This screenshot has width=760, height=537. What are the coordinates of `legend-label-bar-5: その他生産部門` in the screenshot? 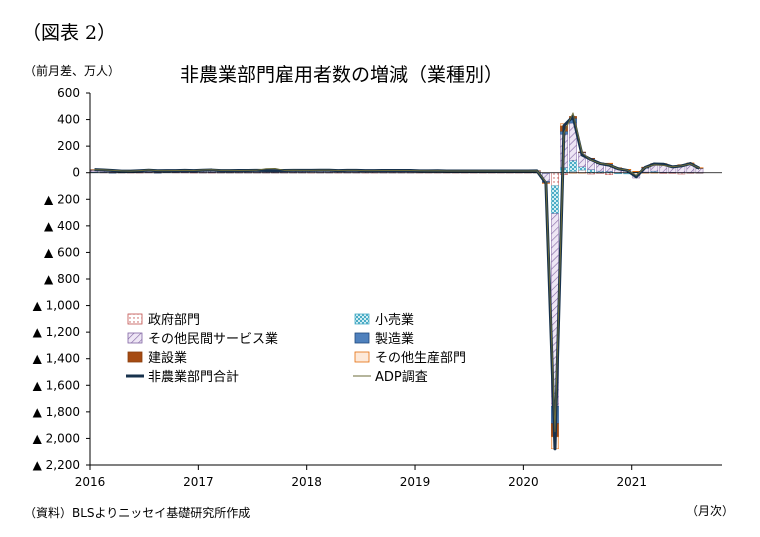 It's located at (420, 358).